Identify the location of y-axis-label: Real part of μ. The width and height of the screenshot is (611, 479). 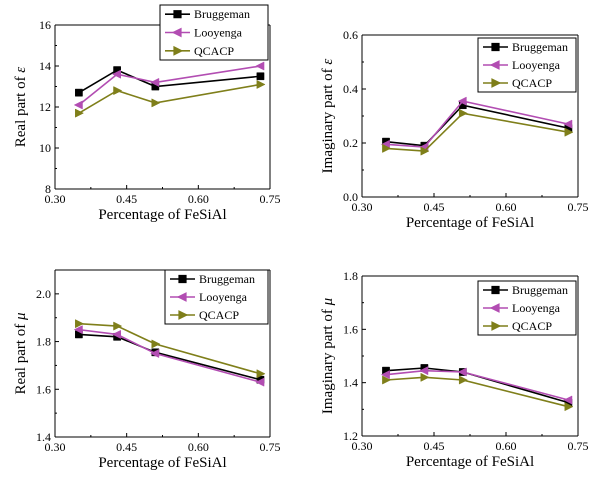
(21, 353).